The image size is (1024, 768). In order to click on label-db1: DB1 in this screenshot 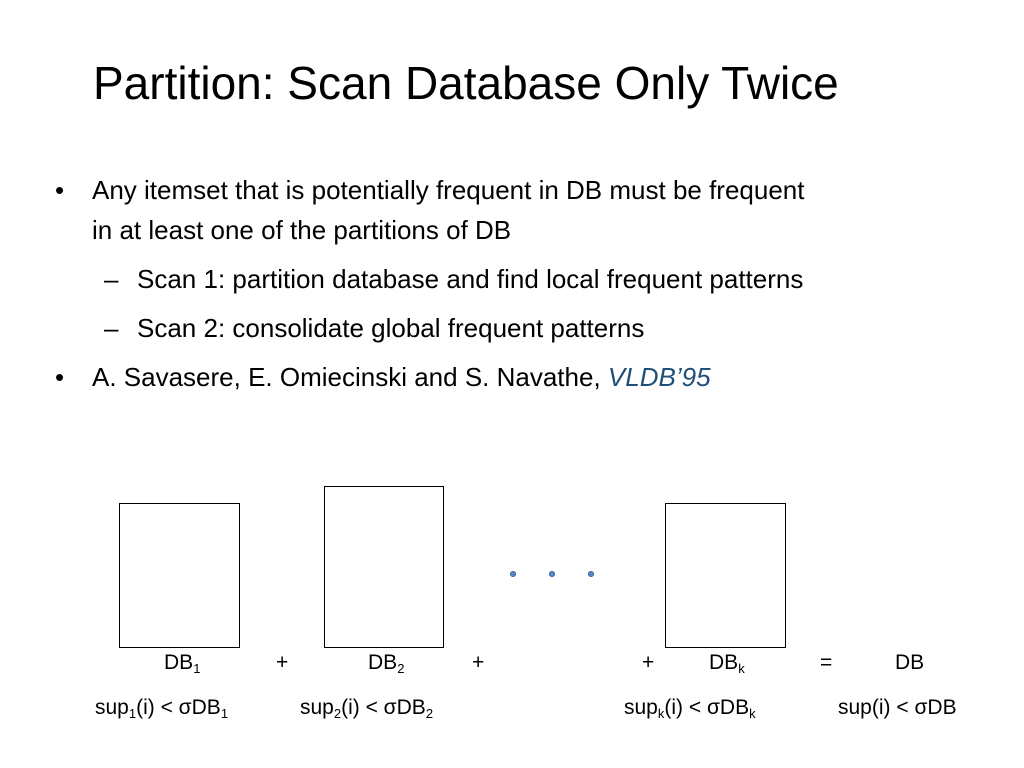, I will do `click(182, 663)`.